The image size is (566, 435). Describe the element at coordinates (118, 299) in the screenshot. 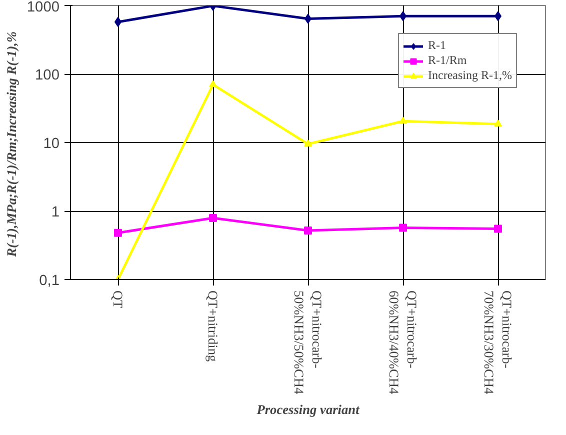

I see `x-tick-label: QT` at that location.